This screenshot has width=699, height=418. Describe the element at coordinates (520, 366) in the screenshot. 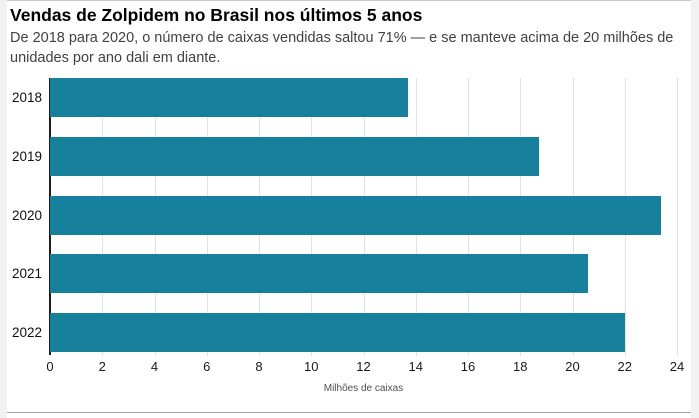

I see `x-tick-label: 18` at that location.